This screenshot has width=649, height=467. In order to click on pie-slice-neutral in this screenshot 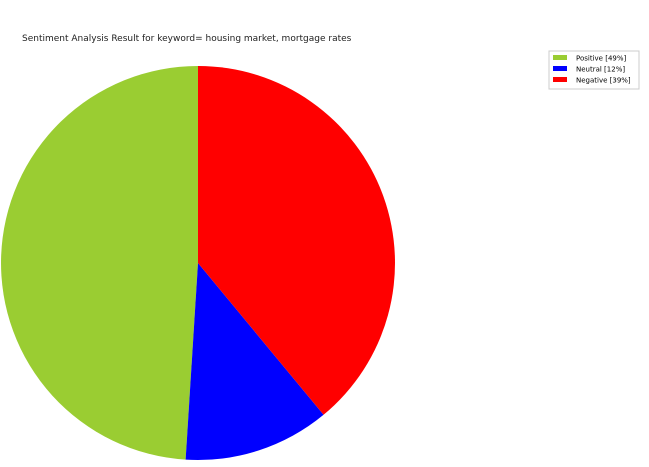, I will do `click(254, 361)`.